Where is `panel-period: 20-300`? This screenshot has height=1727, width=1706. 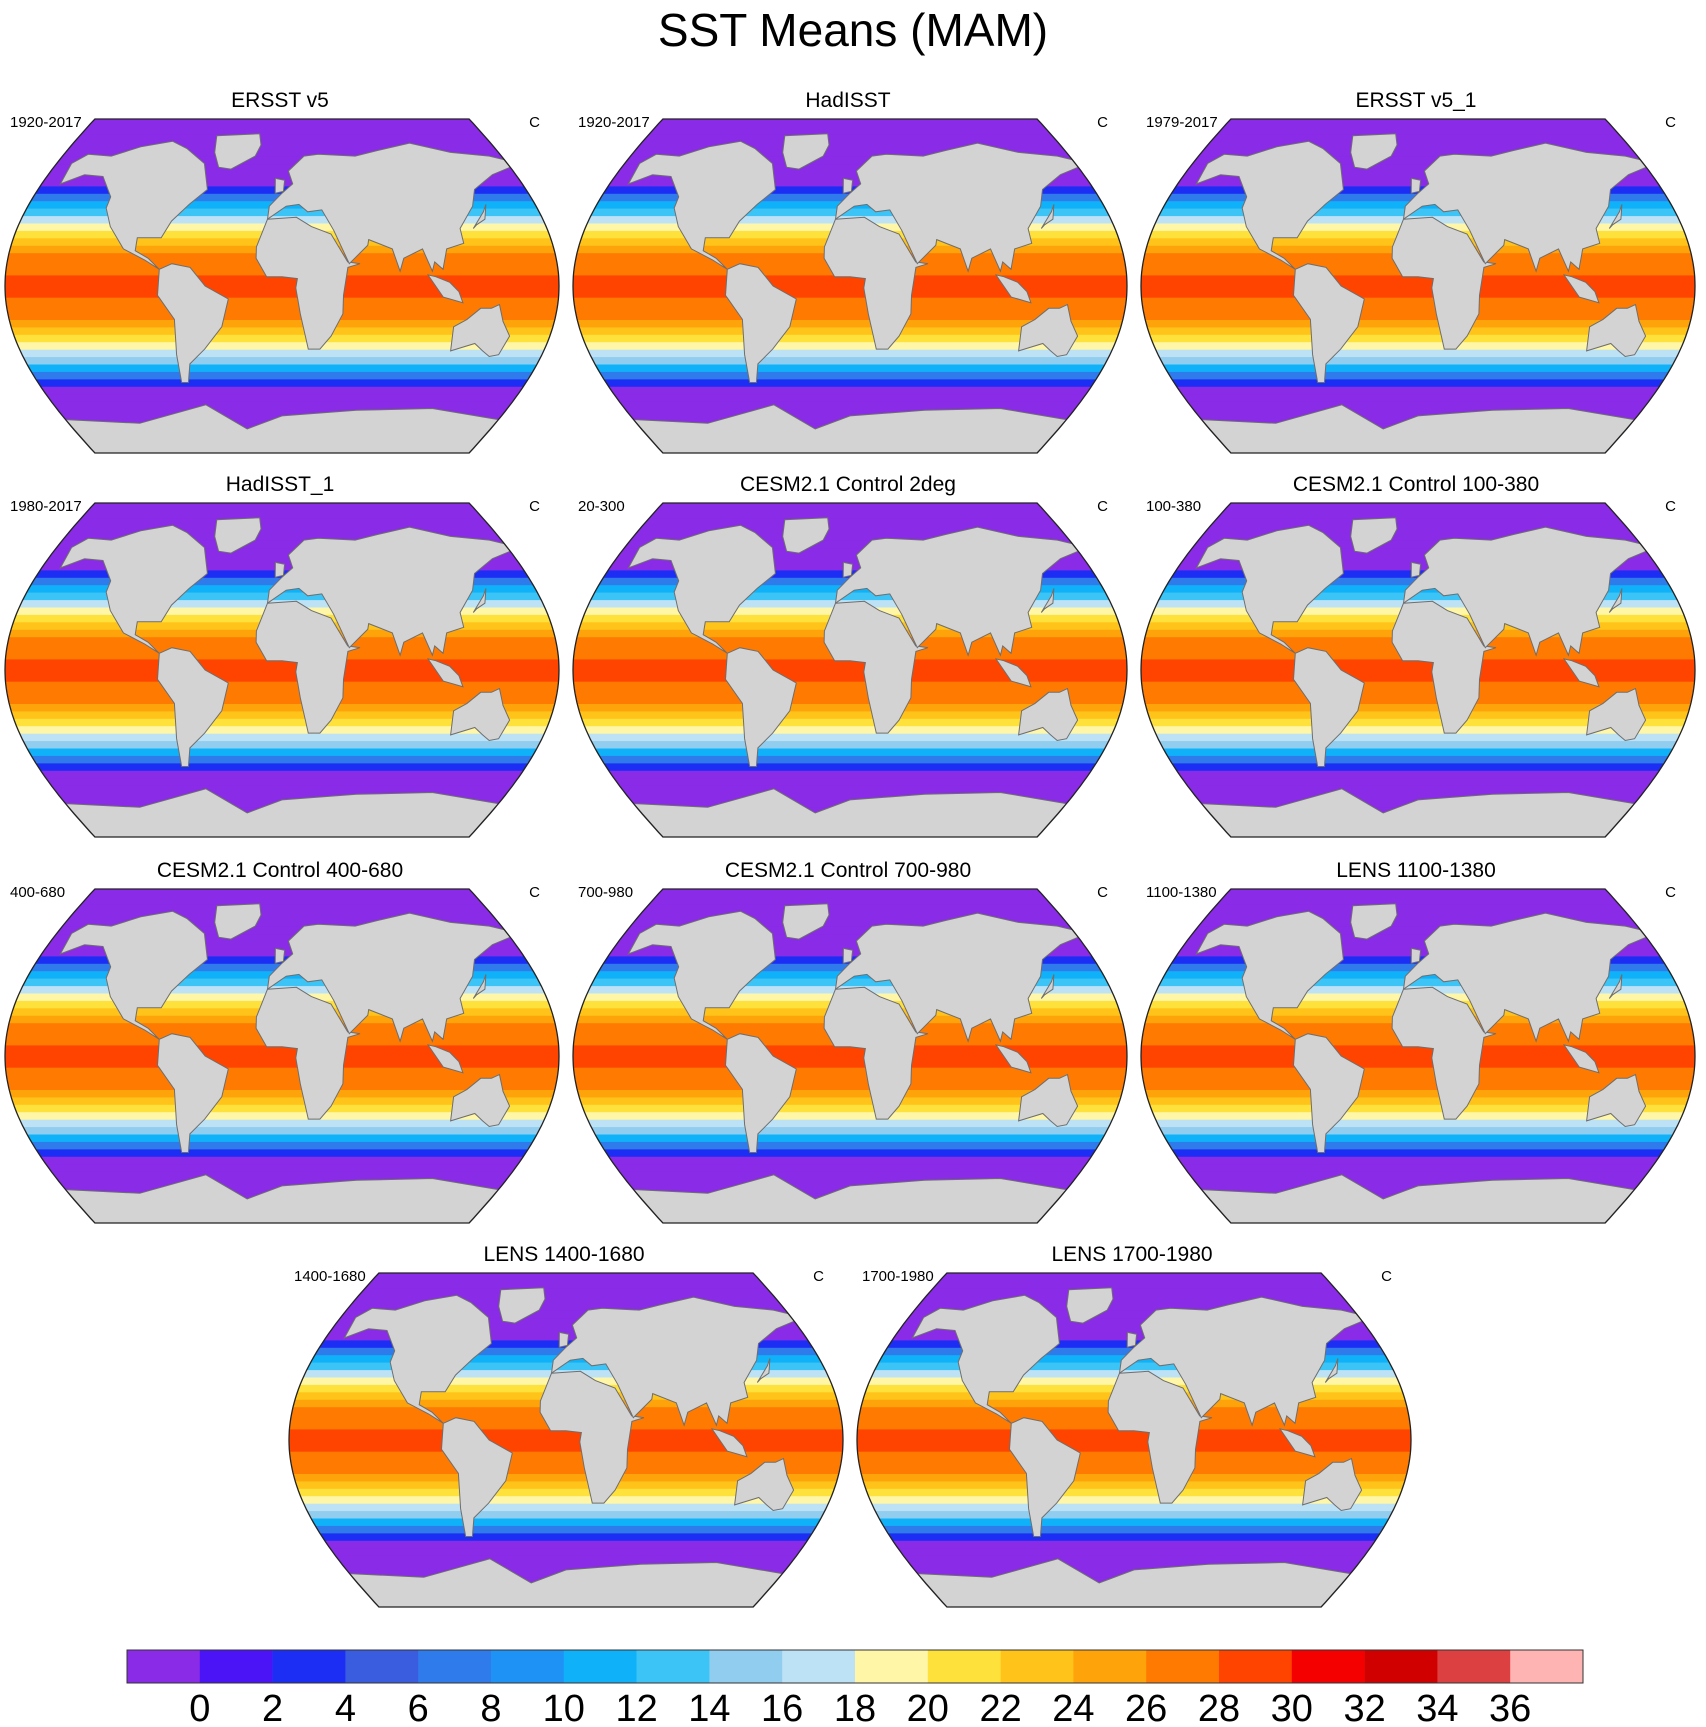 panel-period: 20-300 is located at coordinates (601, 506).